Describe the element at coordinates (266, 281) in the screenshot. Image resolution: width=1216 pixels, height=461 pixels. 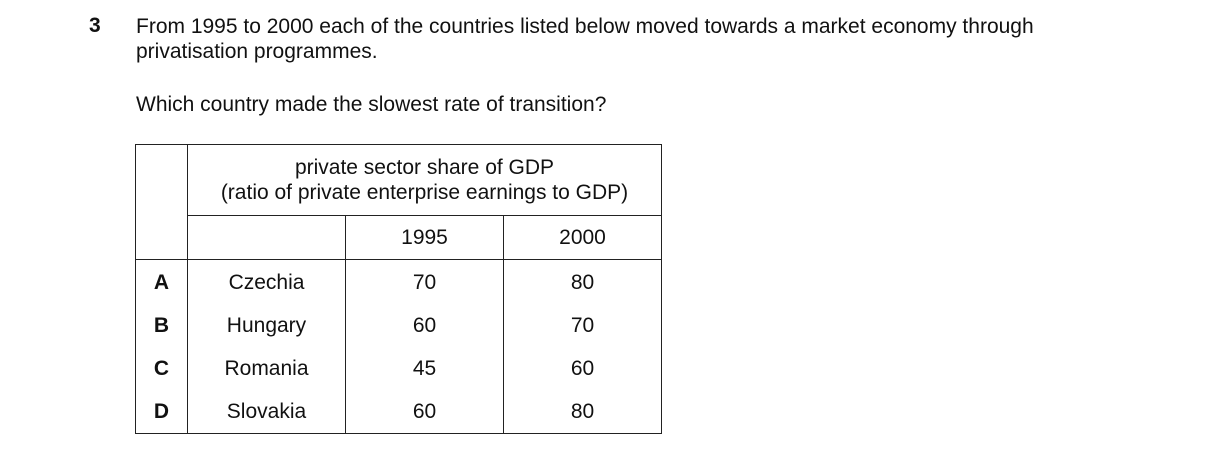
I see `country-name: Czechia` at that location.